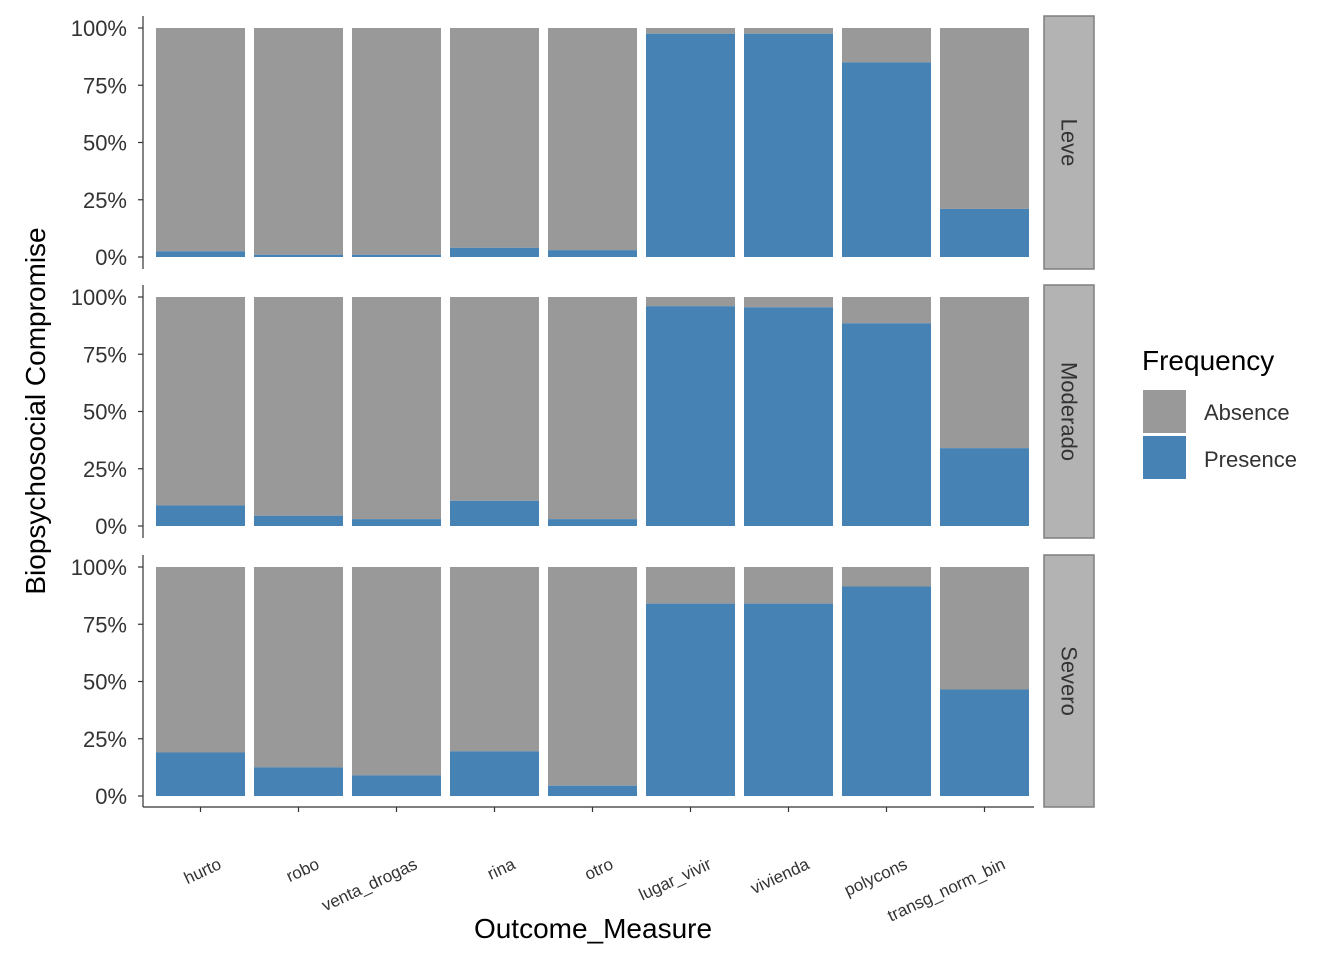 The width and height of the screenshot is (1344, 960). I want to click on legend-key-presence, so click(1164, 457).